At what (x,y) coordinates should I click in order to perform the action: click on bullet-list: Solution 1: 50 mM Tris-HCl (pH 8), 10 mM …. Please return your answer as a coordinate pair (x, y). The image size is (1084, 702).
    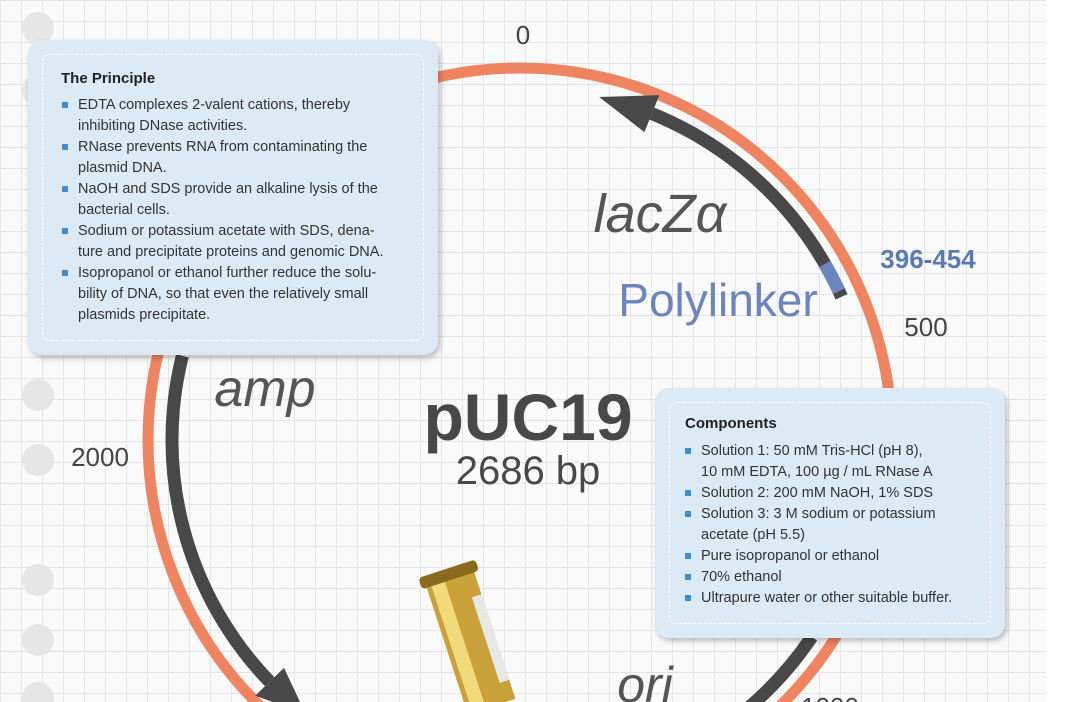
    Looking at the image, I should click on (840, 525).